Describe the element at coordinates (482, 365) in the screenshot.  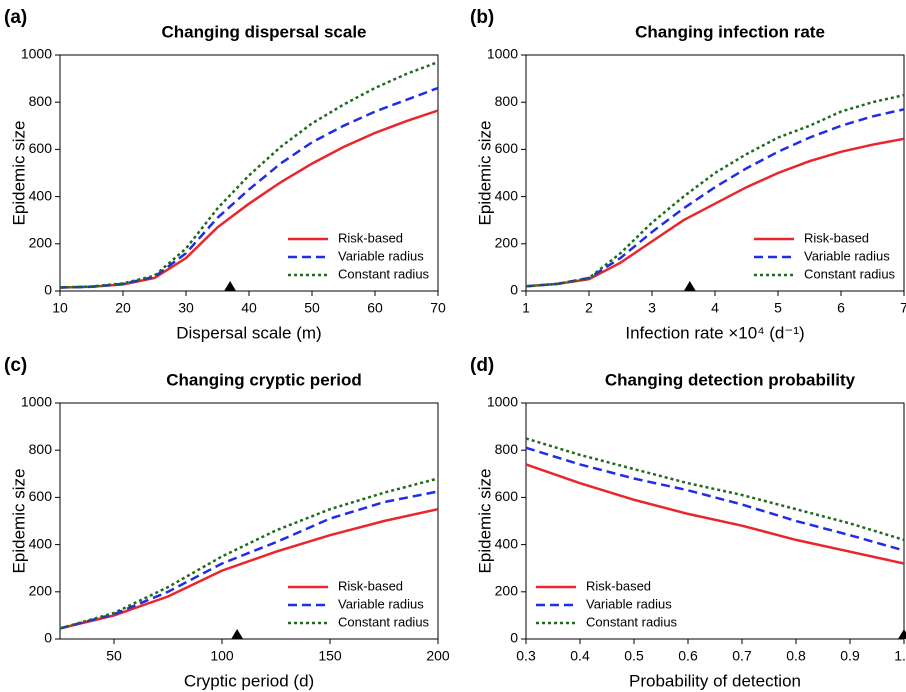
I see `panel-label: (d)` at that location.